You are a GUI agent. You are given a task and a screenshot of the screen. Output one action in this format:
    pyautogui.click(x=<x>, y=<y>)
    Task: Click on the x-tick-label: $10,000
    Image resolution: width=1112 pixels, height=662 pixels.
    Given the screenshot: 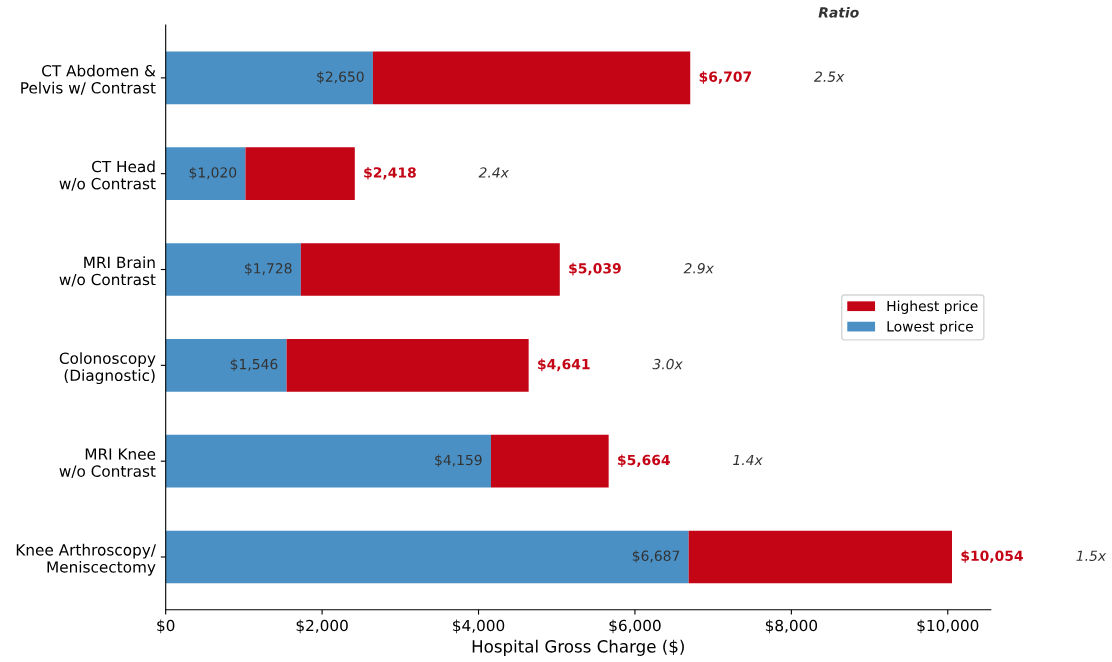 What is the action you would take?
    pyautogui.click(x=948, y=626)
    